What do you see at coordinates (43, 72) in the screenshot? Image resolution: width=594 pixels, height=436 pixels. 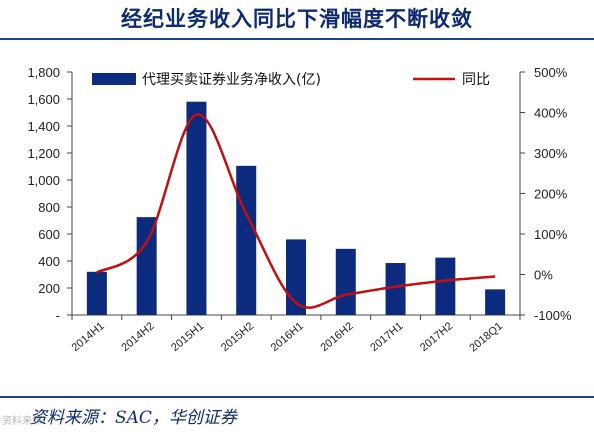 I see `left-tick-label: 1,800` at bounding box center [43, 72].